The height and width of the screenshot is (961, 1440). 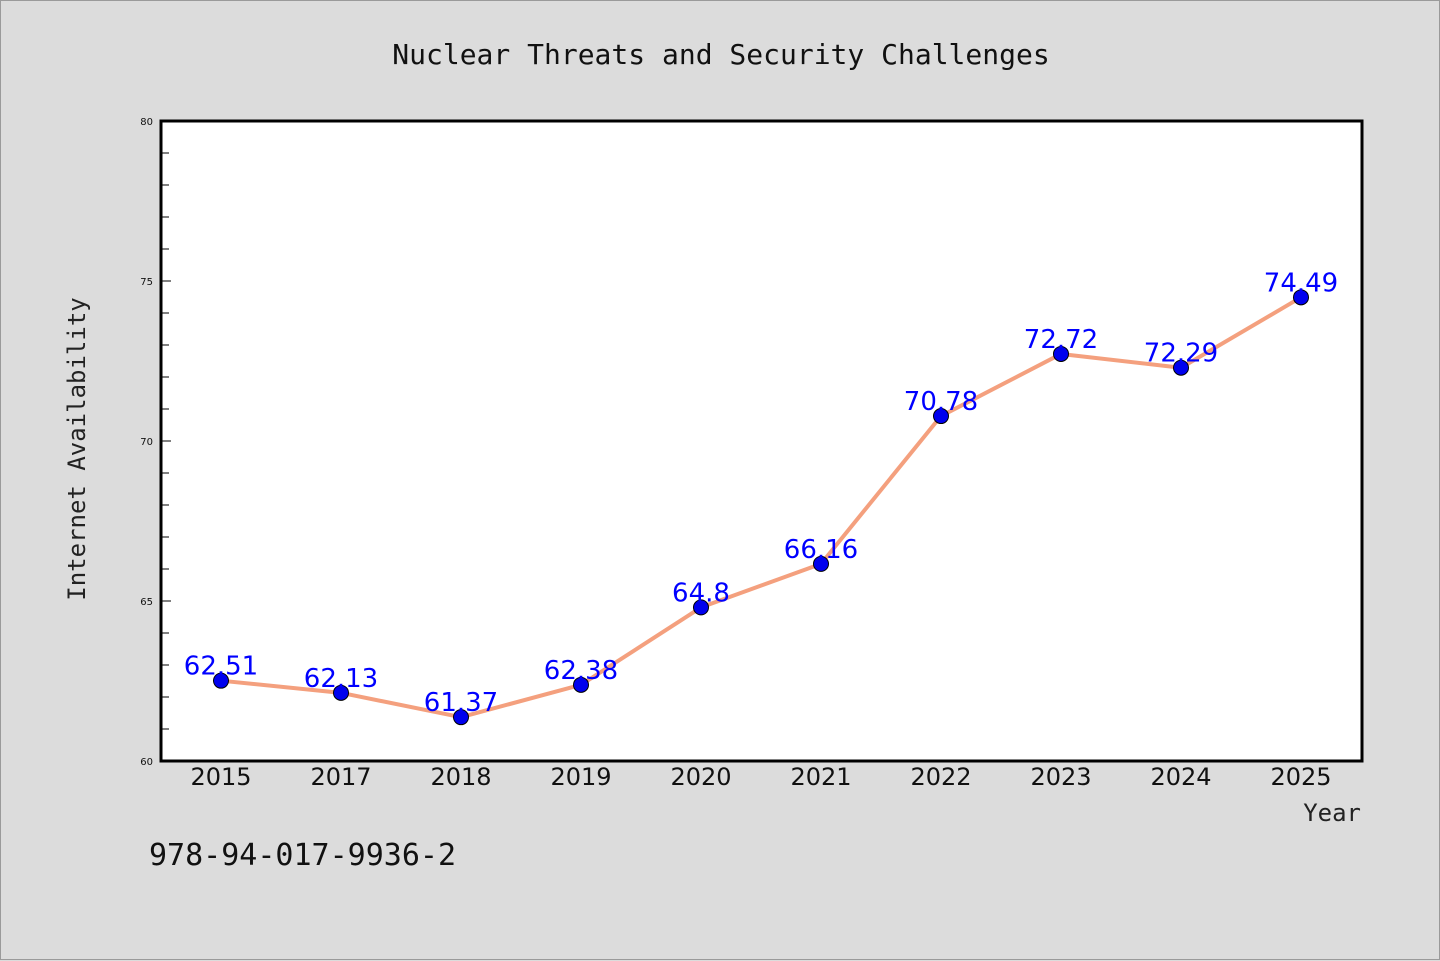 What do you see at coordinates (941, 402) in the screenshot?
I see `data-point-label: 70.78` at bounding box center [941, 402].